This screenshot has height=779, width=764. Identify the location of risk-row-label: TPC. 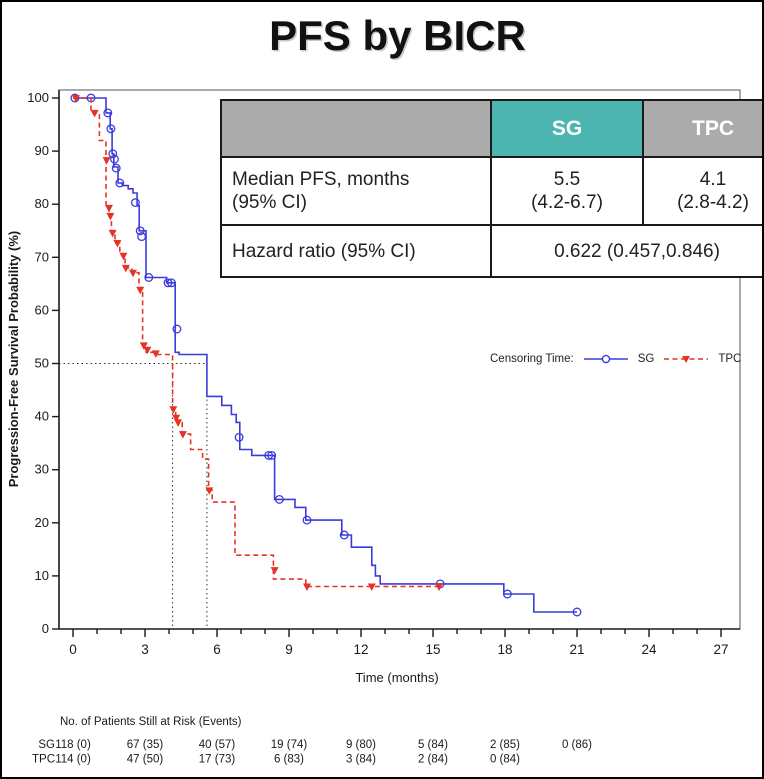
(43, 760).